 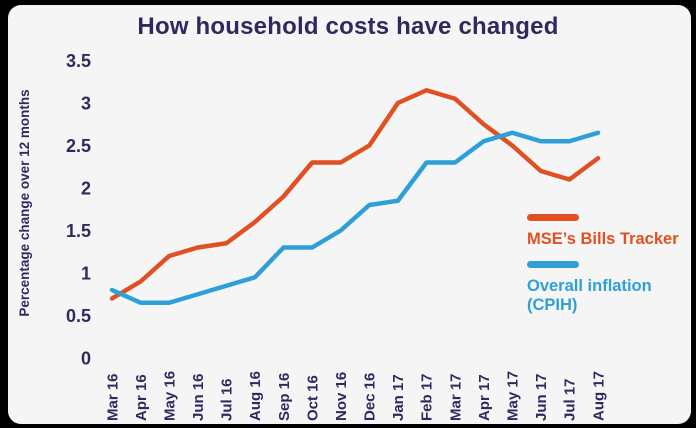 I want to click on x-tick-label: Aug 16, so click(x=255, y=396).